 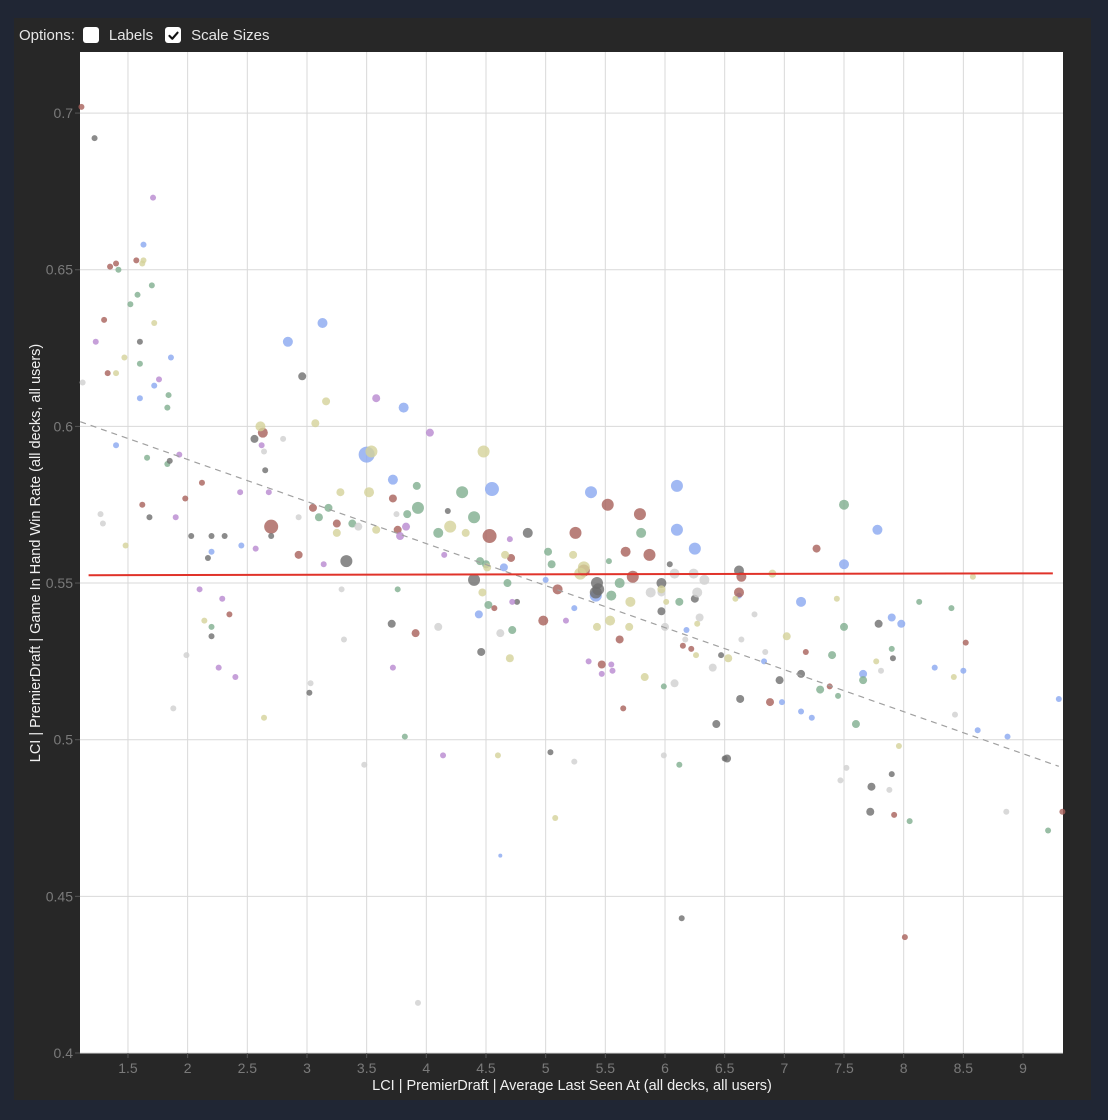 I want to click on x-tick-label: 8.5, so click(x=964, y=1068).